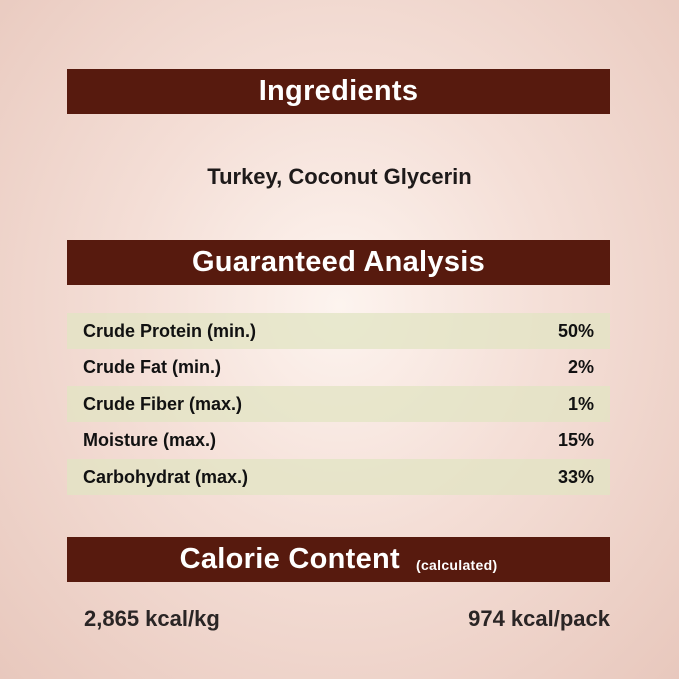 The image size is (679, 679). What do you see at coordinates (163, 403) in the screenshot?
I see `row-label: Crude Fiber (max.)` at bounding box center [163, 403].